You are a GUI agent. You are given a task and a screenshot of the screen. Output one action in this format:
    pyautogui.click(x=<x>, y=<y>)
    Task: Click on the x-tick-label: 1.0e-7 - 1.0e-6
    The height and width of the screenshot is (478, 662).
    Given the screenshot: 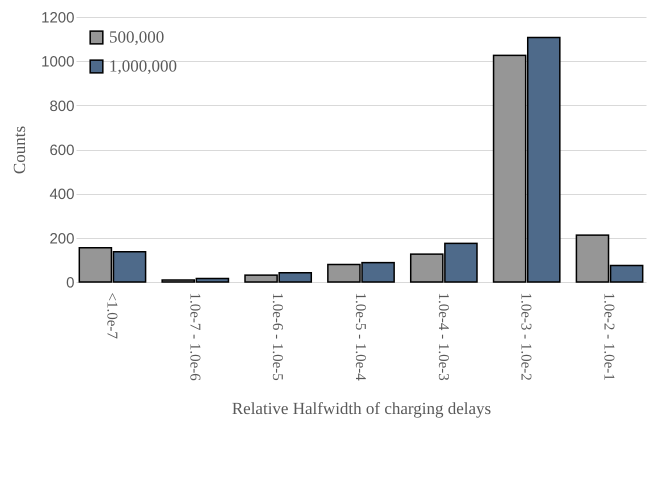 What is the action you would take?
    pyautogui.click(x=194, y=337)
    